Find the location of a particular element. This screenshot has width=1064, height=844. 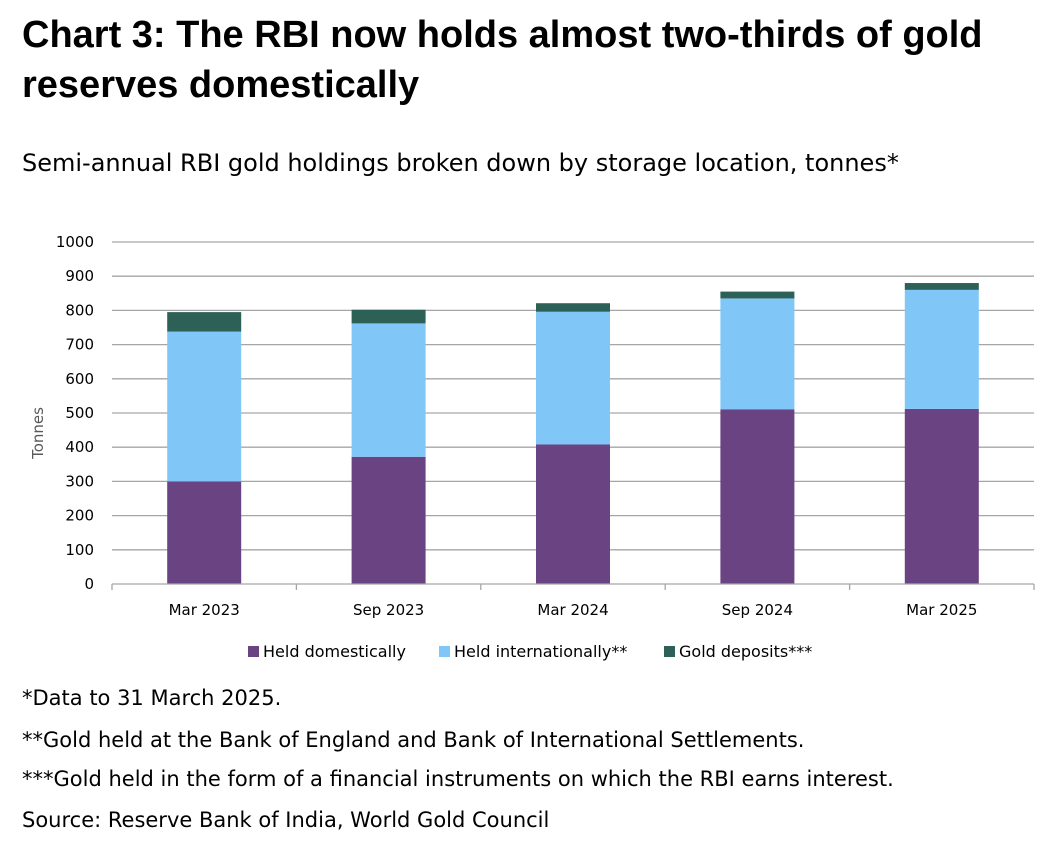

x-category-label: Mar 2024 is located at coordinates (572, 610).